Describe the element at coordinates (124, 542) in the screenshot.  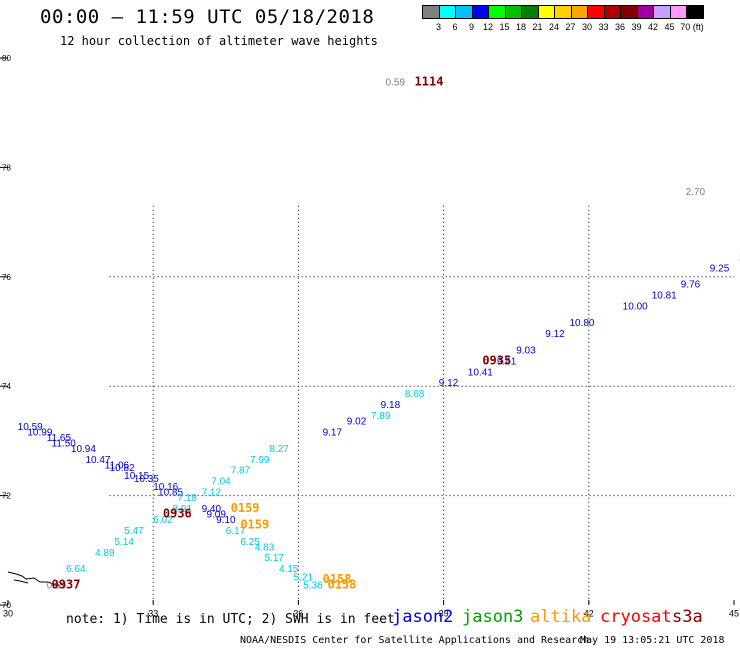
I see `swh-value: 5.14` at that location.